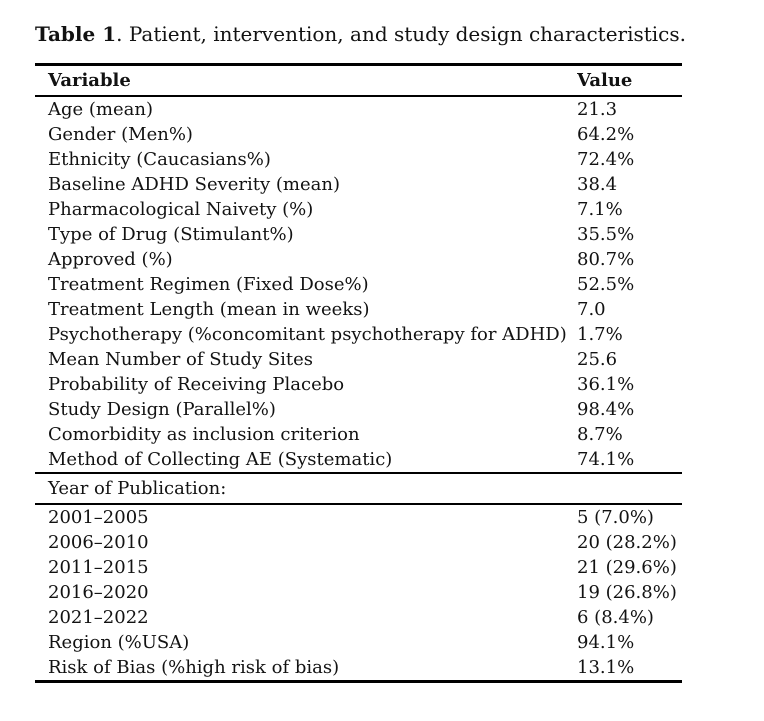 The image size is (764, 721). I want to click on variable-cell: Risk of Bias (%high risk of bias), so click(194, 667).